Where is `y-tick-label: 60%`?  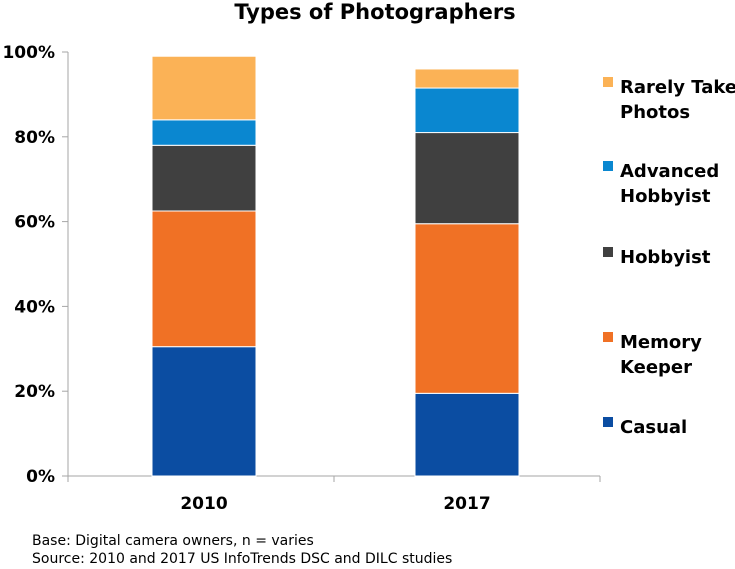 y-tick-label: 60% is located at coordinates (34, 223).